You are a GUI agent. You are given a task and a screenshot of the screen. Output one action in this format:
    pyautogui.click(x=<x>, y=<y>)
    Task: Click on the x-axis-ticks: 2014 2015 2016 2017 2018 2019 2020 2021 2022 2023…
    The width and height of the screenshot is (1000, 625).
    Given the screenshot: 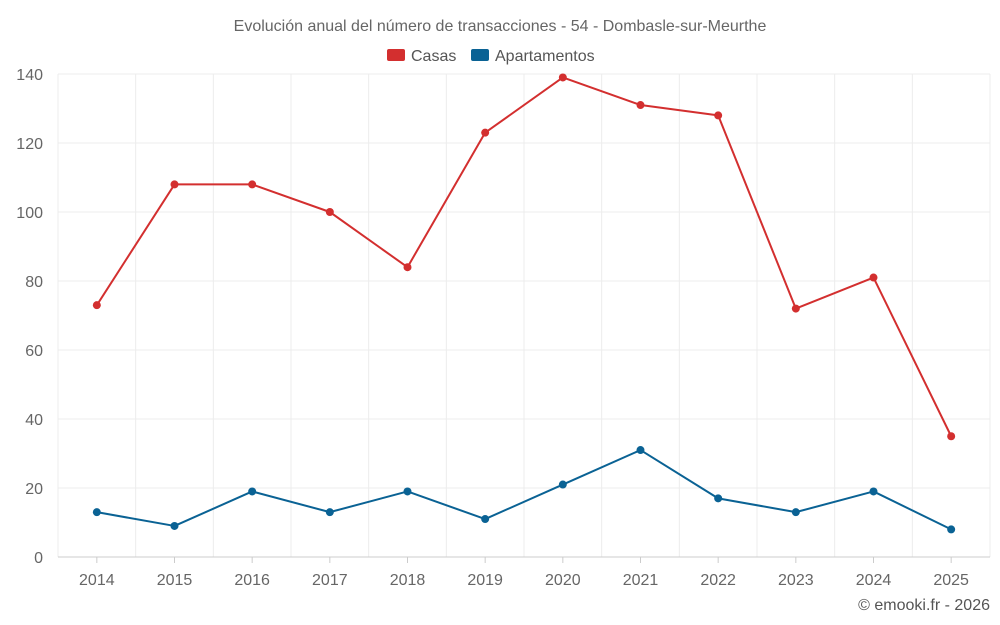 What is the action you would take?
    pyautogui.click(x=524, y=573)
    